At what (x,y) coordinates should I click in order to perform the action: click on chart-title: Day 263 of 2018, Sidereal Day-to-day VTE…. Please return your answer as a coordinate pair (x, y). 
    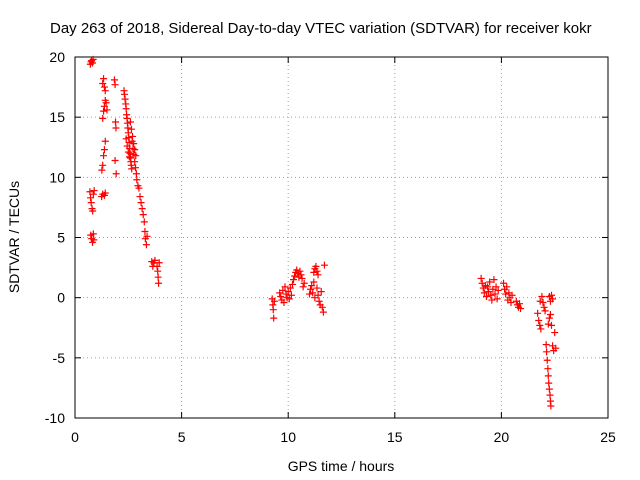
    Looking at the image, I should click on (321, 28).